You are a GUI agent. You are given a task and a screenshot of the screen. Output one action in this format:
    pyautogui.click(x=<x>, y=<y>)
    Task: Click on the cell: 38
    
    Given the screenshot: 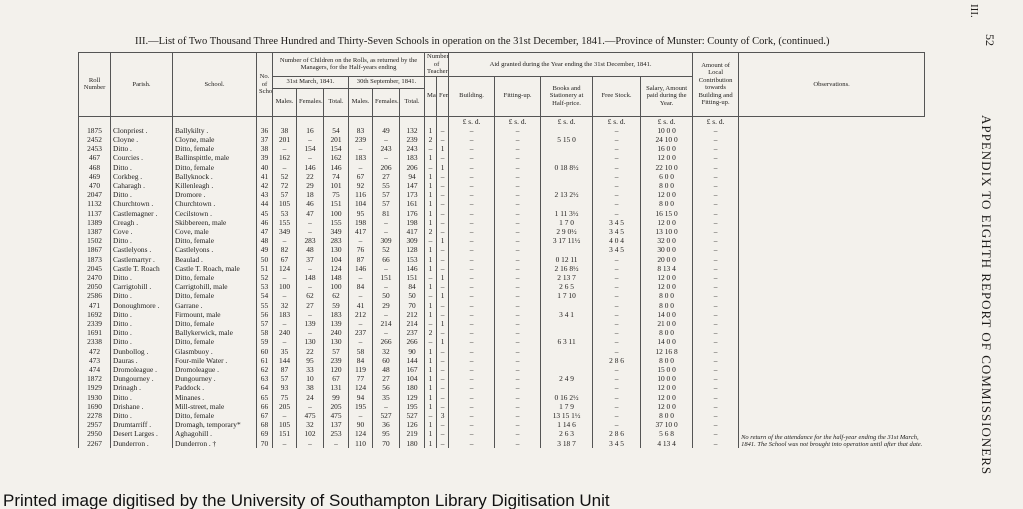 What is the action you would take?
    pyautogui.click(x=310, y=388)
    